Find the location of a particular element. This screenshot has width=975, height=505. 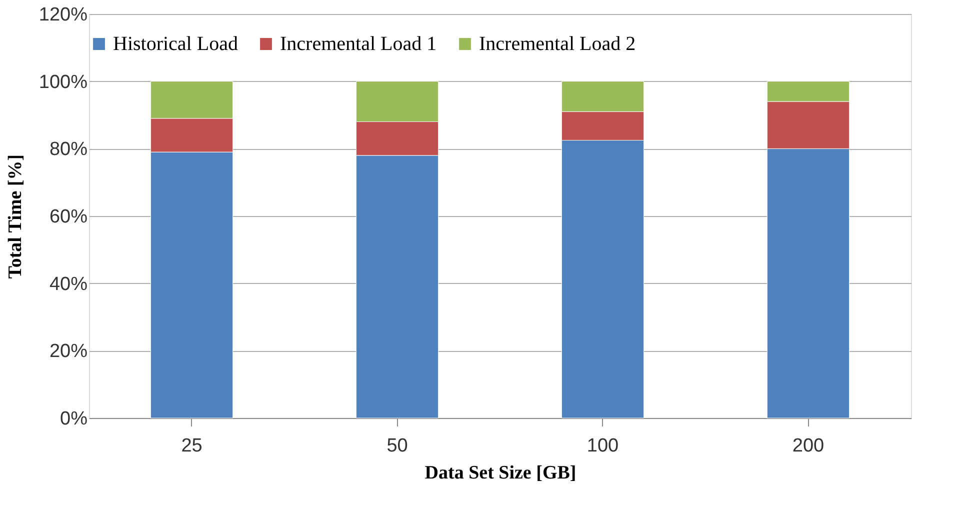

x-tick-label: 200 is located at coordinates (808, 446).